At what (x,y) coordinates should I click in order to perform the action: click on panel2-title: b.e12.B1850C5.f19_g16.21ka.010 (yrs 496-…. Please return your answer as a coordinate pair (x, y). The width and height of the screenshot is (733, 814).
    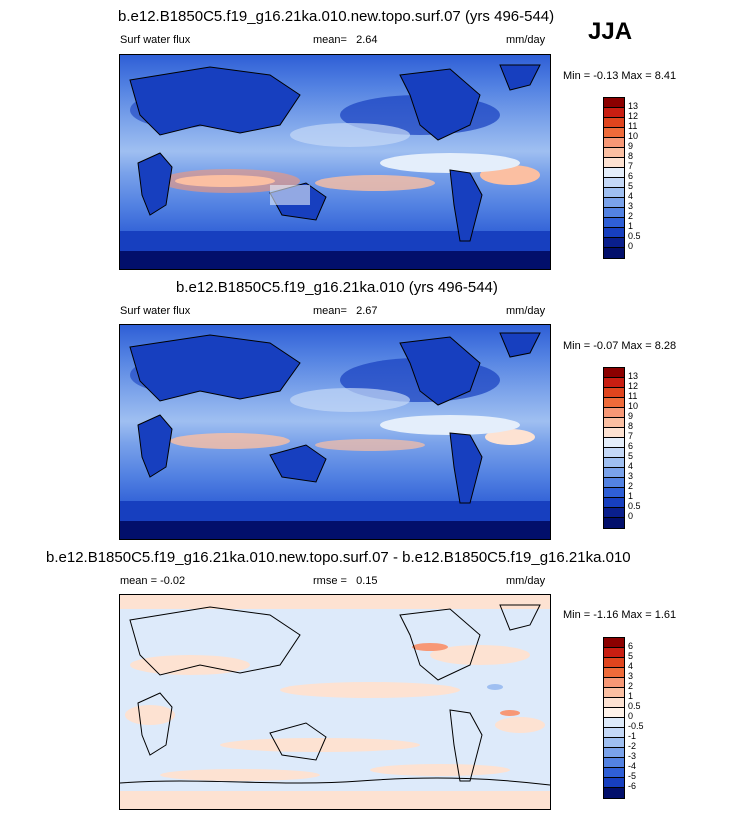
    Looking at the image, I should click on (337, 287).